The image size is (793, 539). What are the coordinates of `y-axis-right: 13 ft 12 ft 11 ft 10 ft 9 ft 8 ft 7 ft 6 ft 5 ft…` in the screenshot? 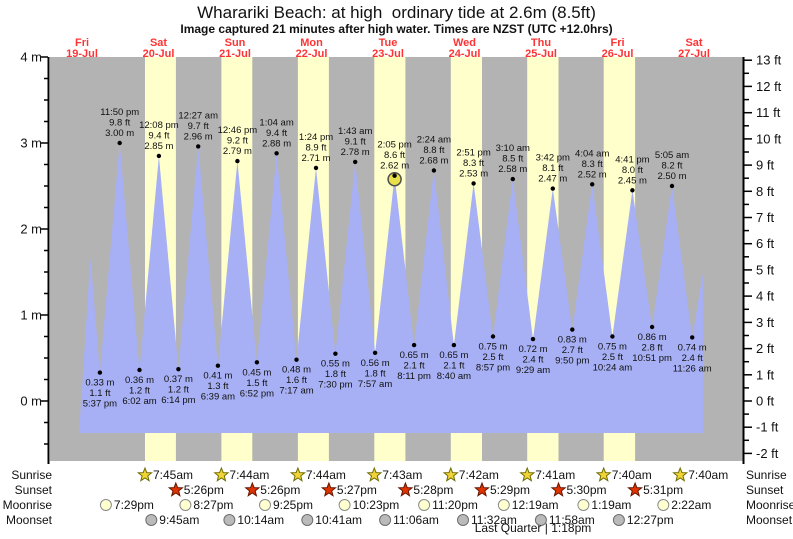 It's located at (762, 258).